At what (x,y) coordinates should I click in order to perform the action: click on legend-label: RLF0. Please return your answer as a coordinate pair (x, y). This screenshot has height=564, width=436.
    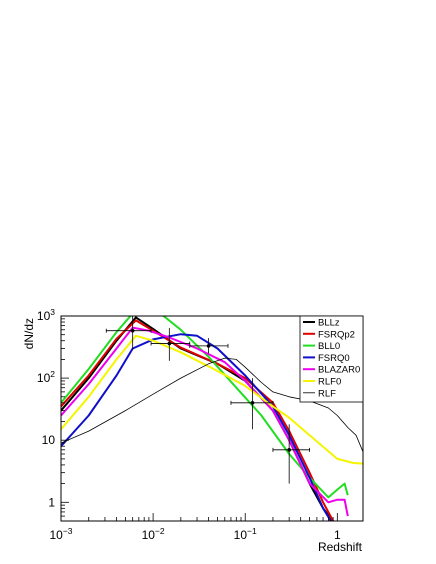
    Looking at the image, I should click on (329, 382).